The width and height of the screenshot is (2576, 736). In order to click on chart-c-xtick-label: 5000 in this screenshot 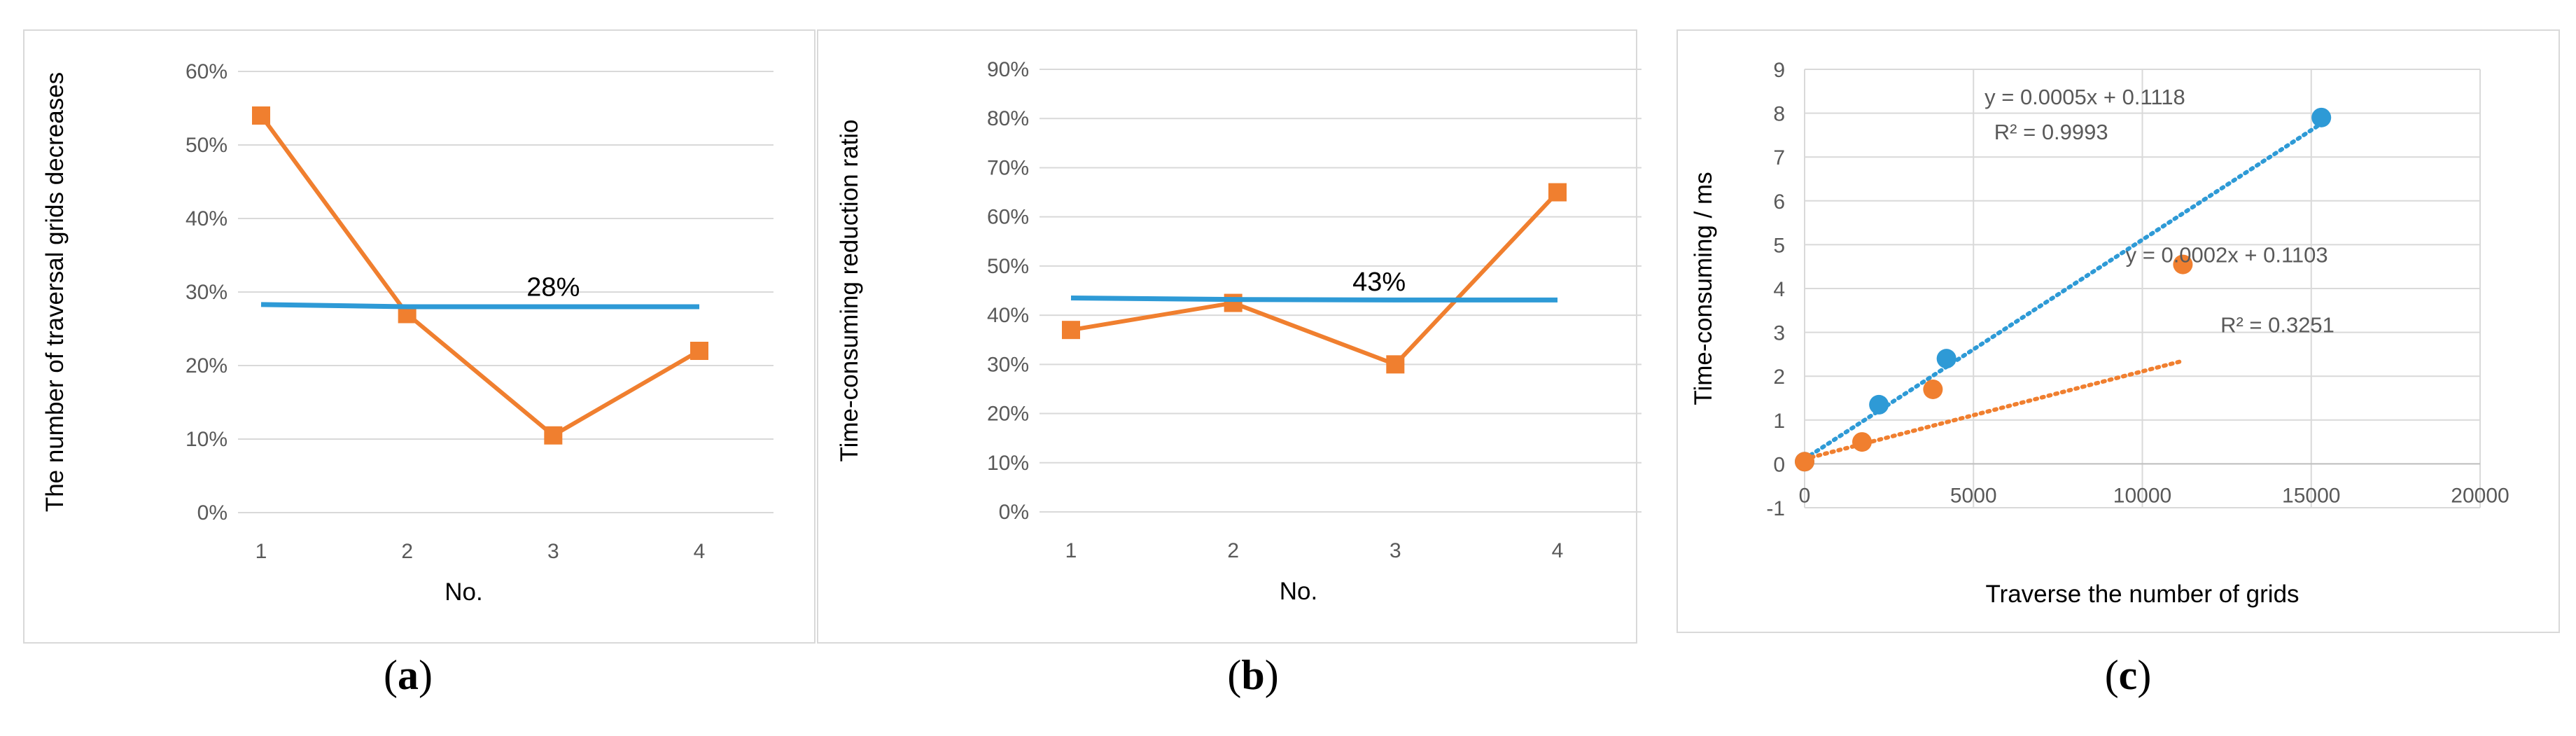, I will do `click(1973, 496)`.